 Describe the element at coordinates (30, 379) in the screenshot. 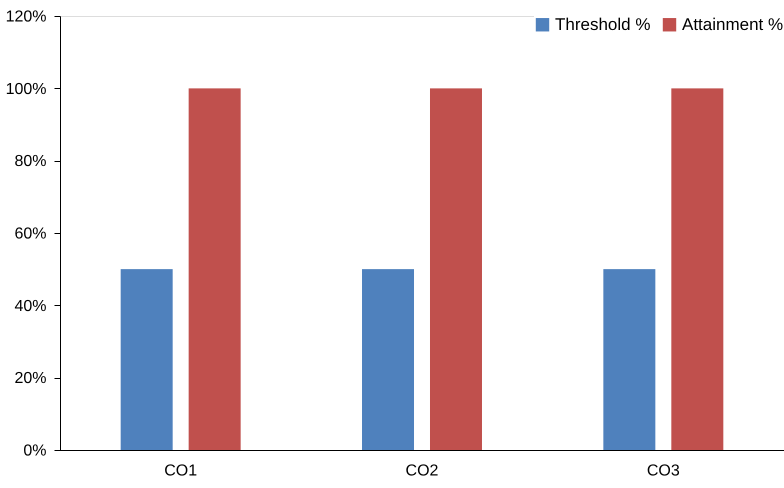

I see `y-tick-label: 20%` at that location.